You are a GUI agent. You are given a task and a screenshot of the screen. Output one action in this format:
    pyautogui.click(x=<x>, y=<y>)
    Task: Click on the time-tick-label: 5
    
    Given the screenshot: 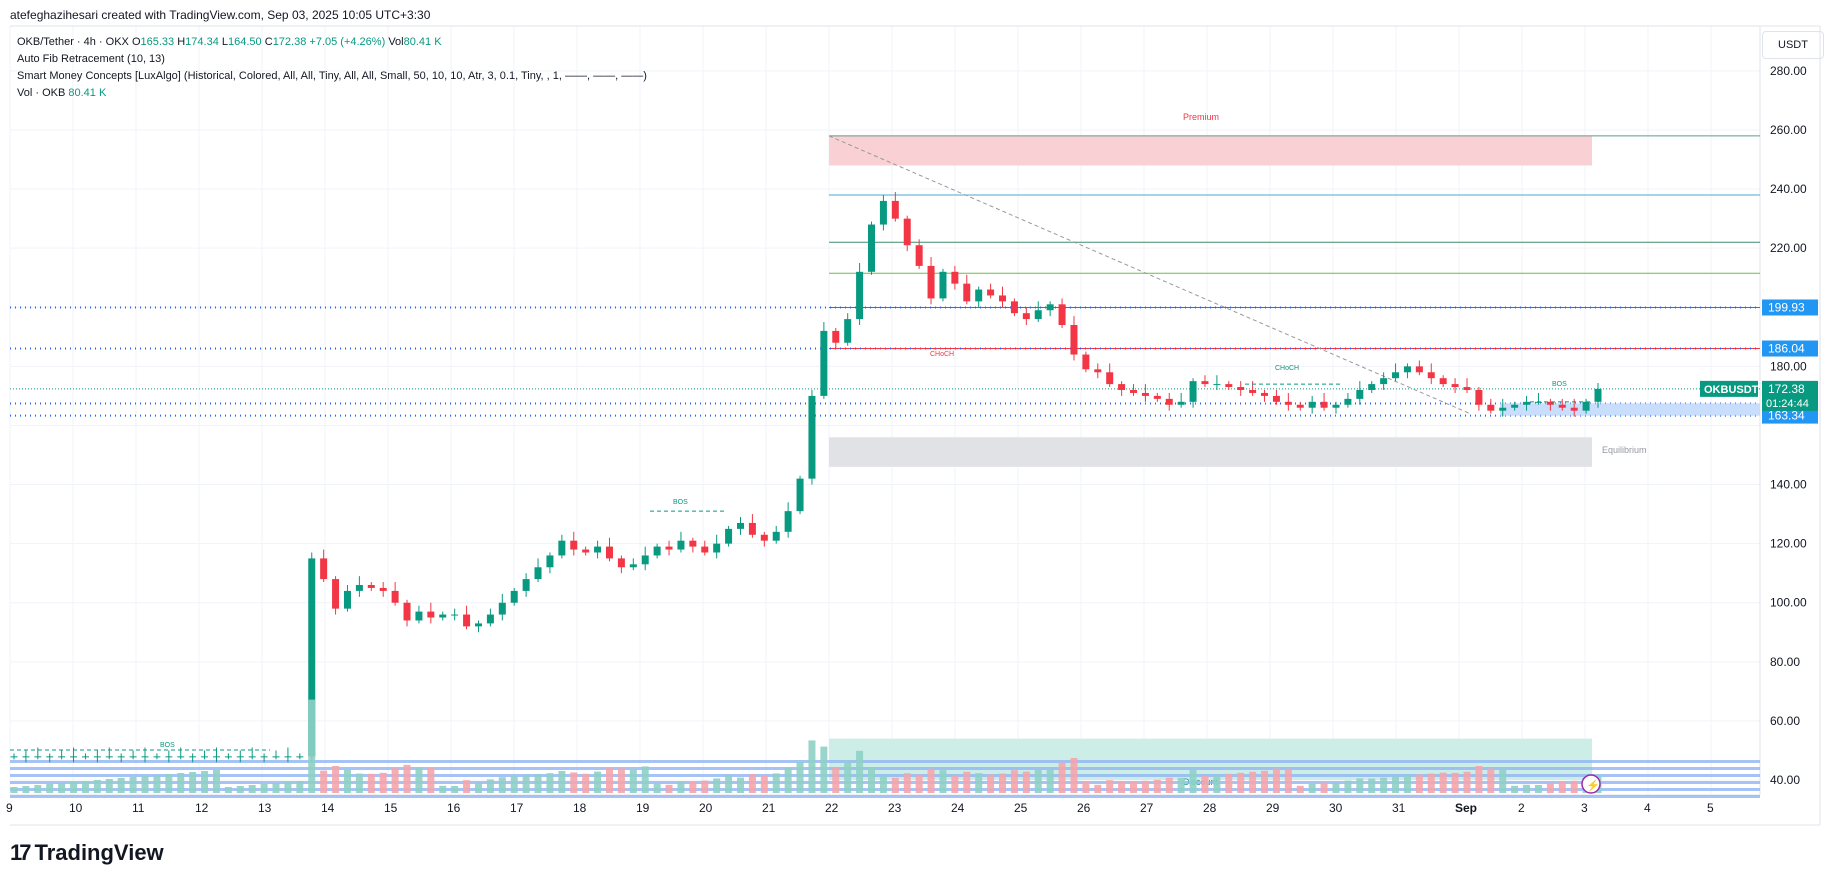 What is the action you would take?
    pyautogui.click(x=1710, y=808)
    